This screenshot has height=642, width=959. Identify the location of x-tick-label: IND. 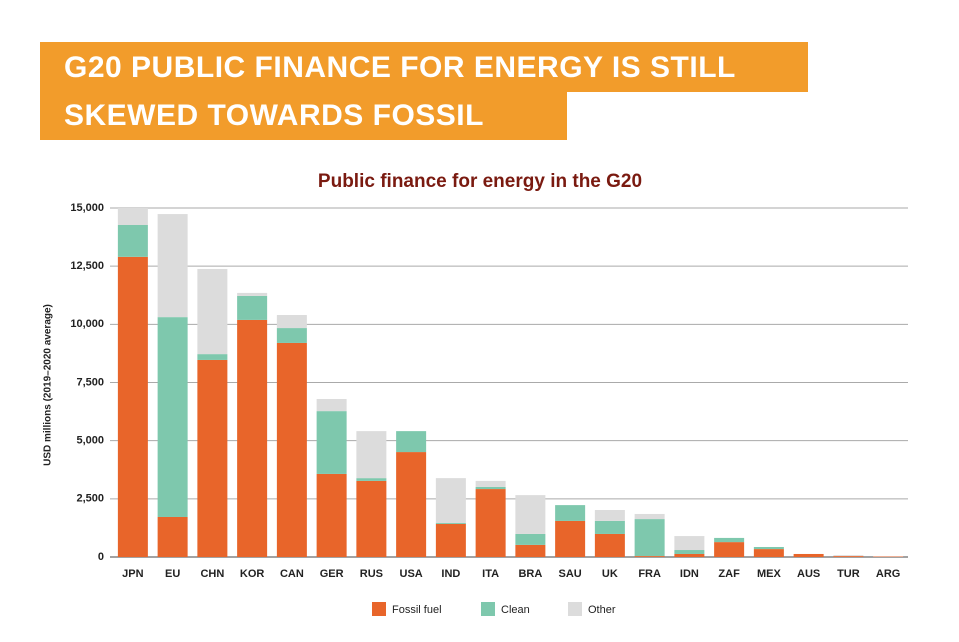
(450, 574).